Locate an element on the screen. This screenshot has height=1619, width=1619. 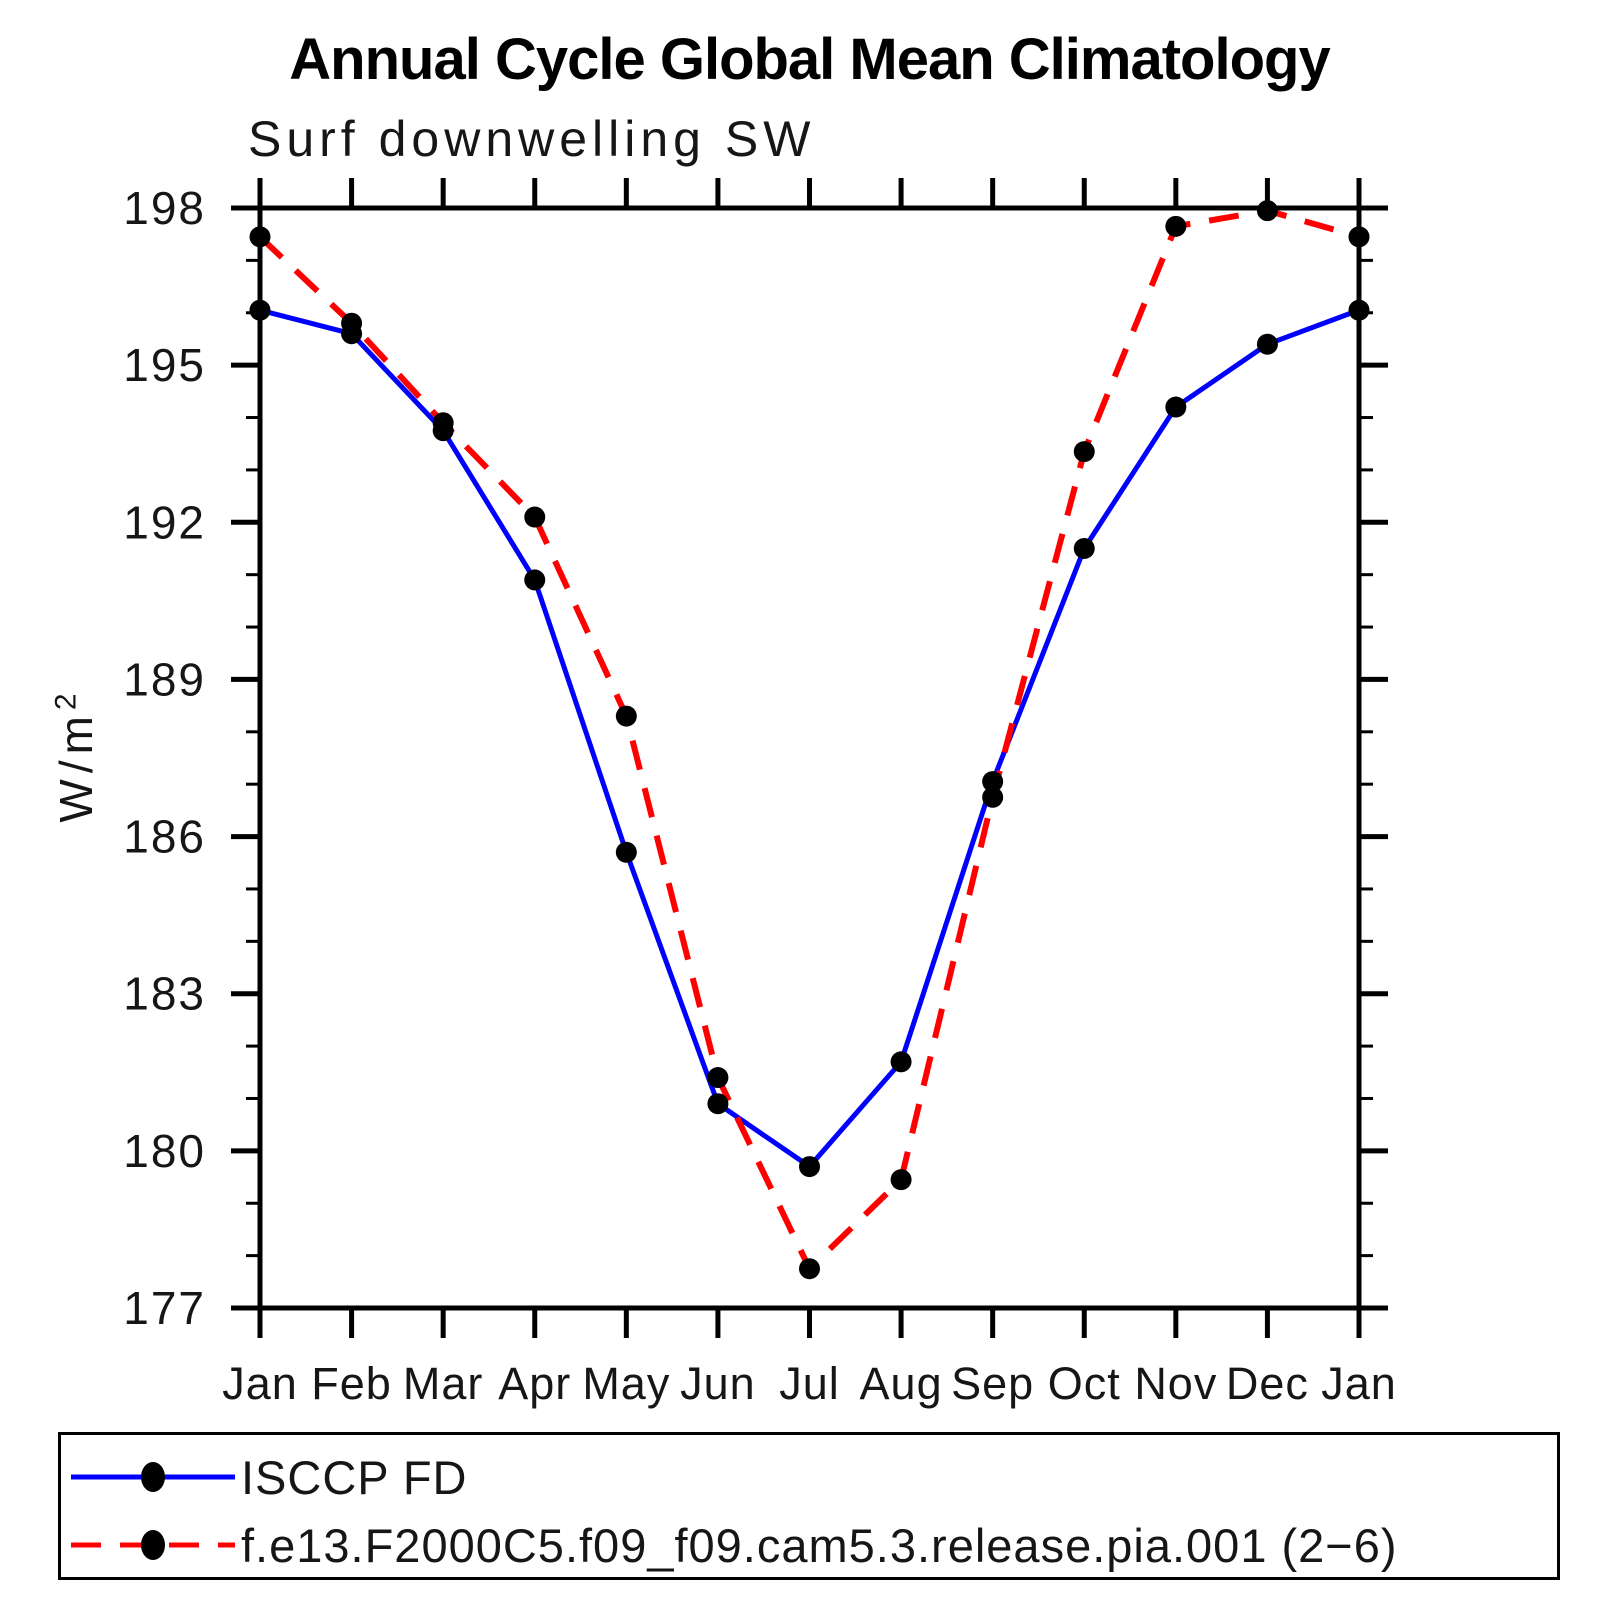
x-tick-label: Oct is located at coordinates (1084, 1383).